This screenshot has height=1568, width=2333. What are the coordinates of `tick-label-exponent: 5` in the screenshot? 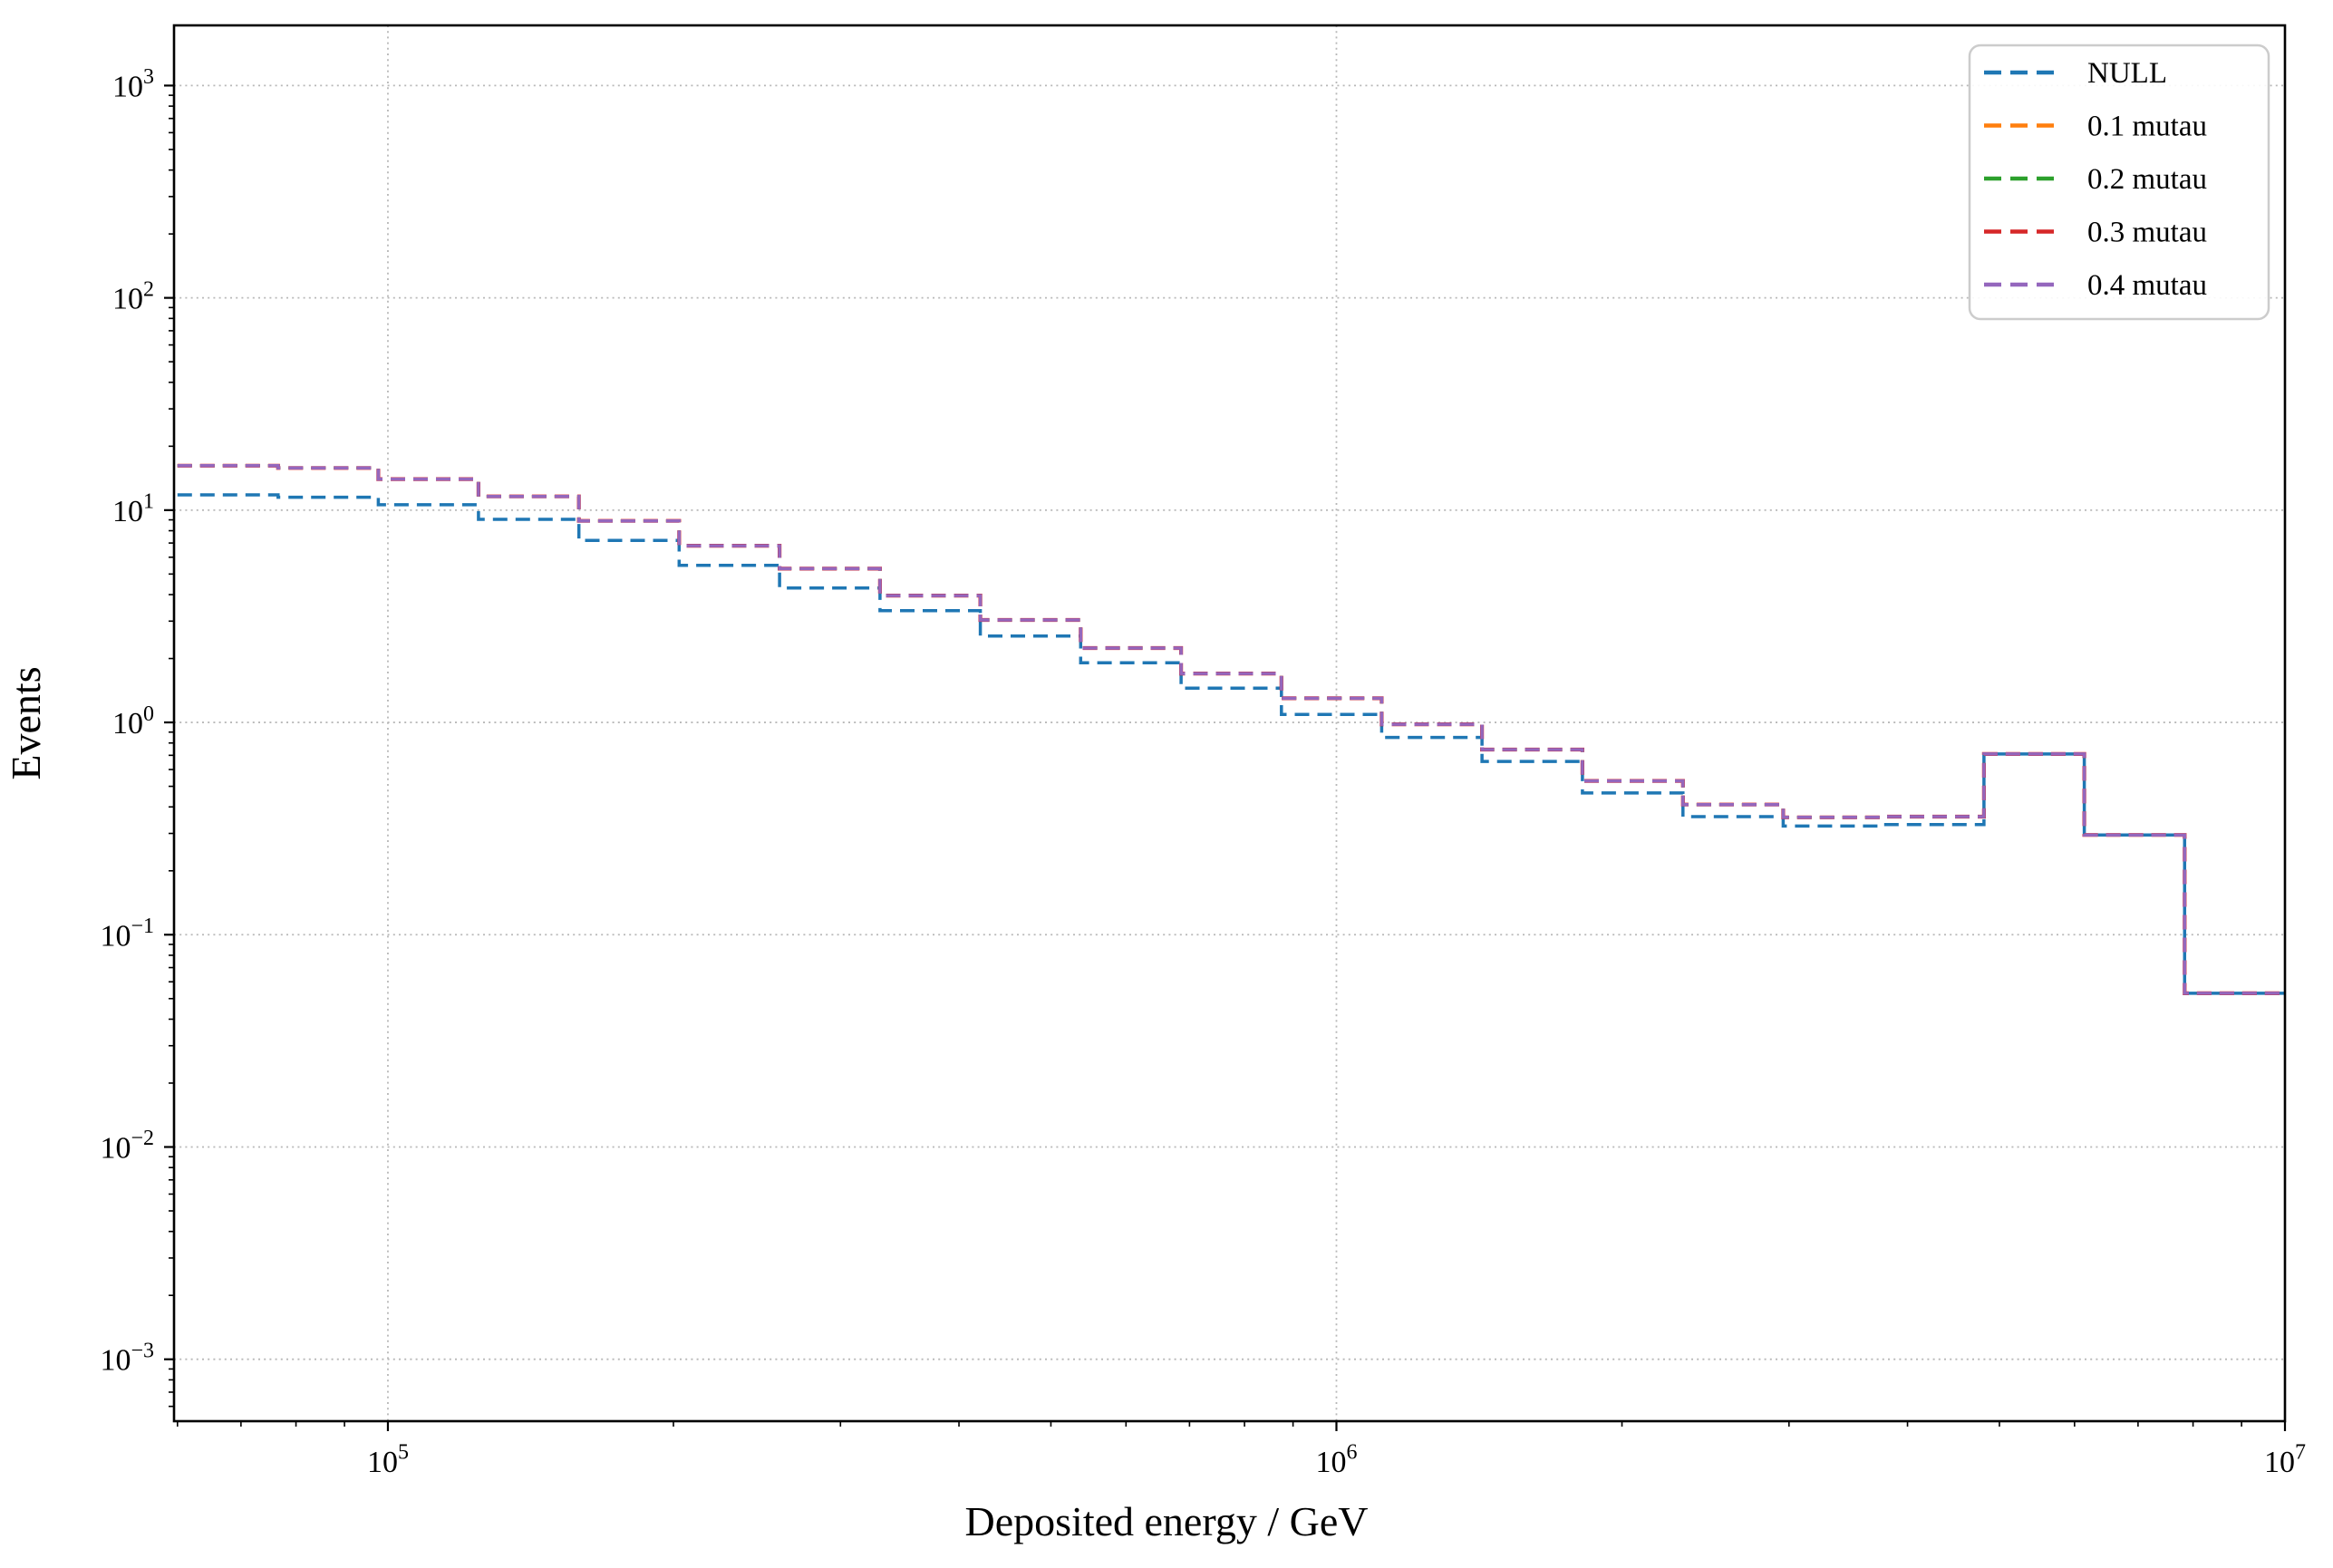 It's located at (403, 1453).